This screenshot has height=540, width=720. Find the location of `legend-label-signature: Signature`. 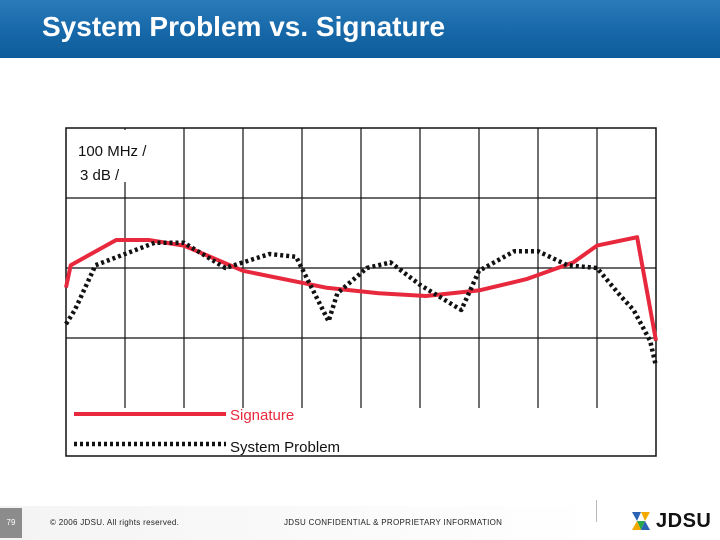

legend-label-signature: Signature is located at coordinates (262, 415).